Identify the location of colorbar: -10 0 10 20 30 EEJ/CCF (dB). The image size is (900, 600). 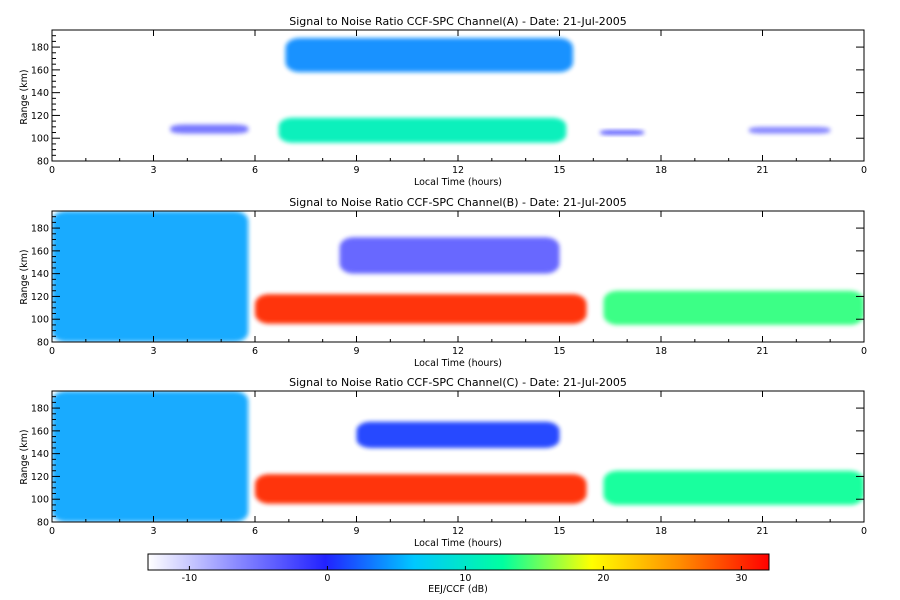
(458, 574).